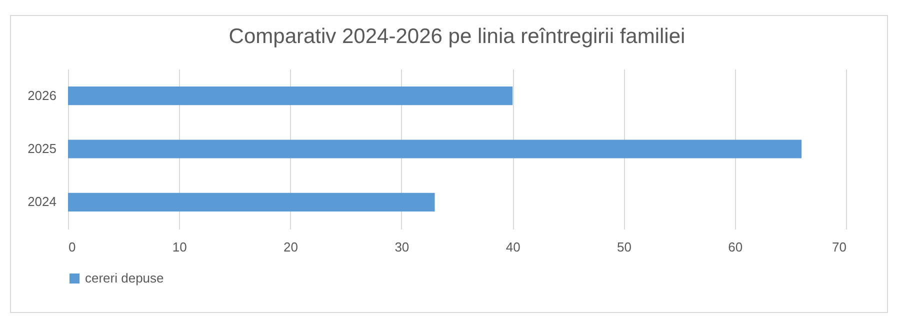 Image resolution: width=900 pixels, height=328 pixels. What do you see at coordinates (179, 247) in the screenshot?
I see `x-tick-label: 10` at bounding box center [179, 247].